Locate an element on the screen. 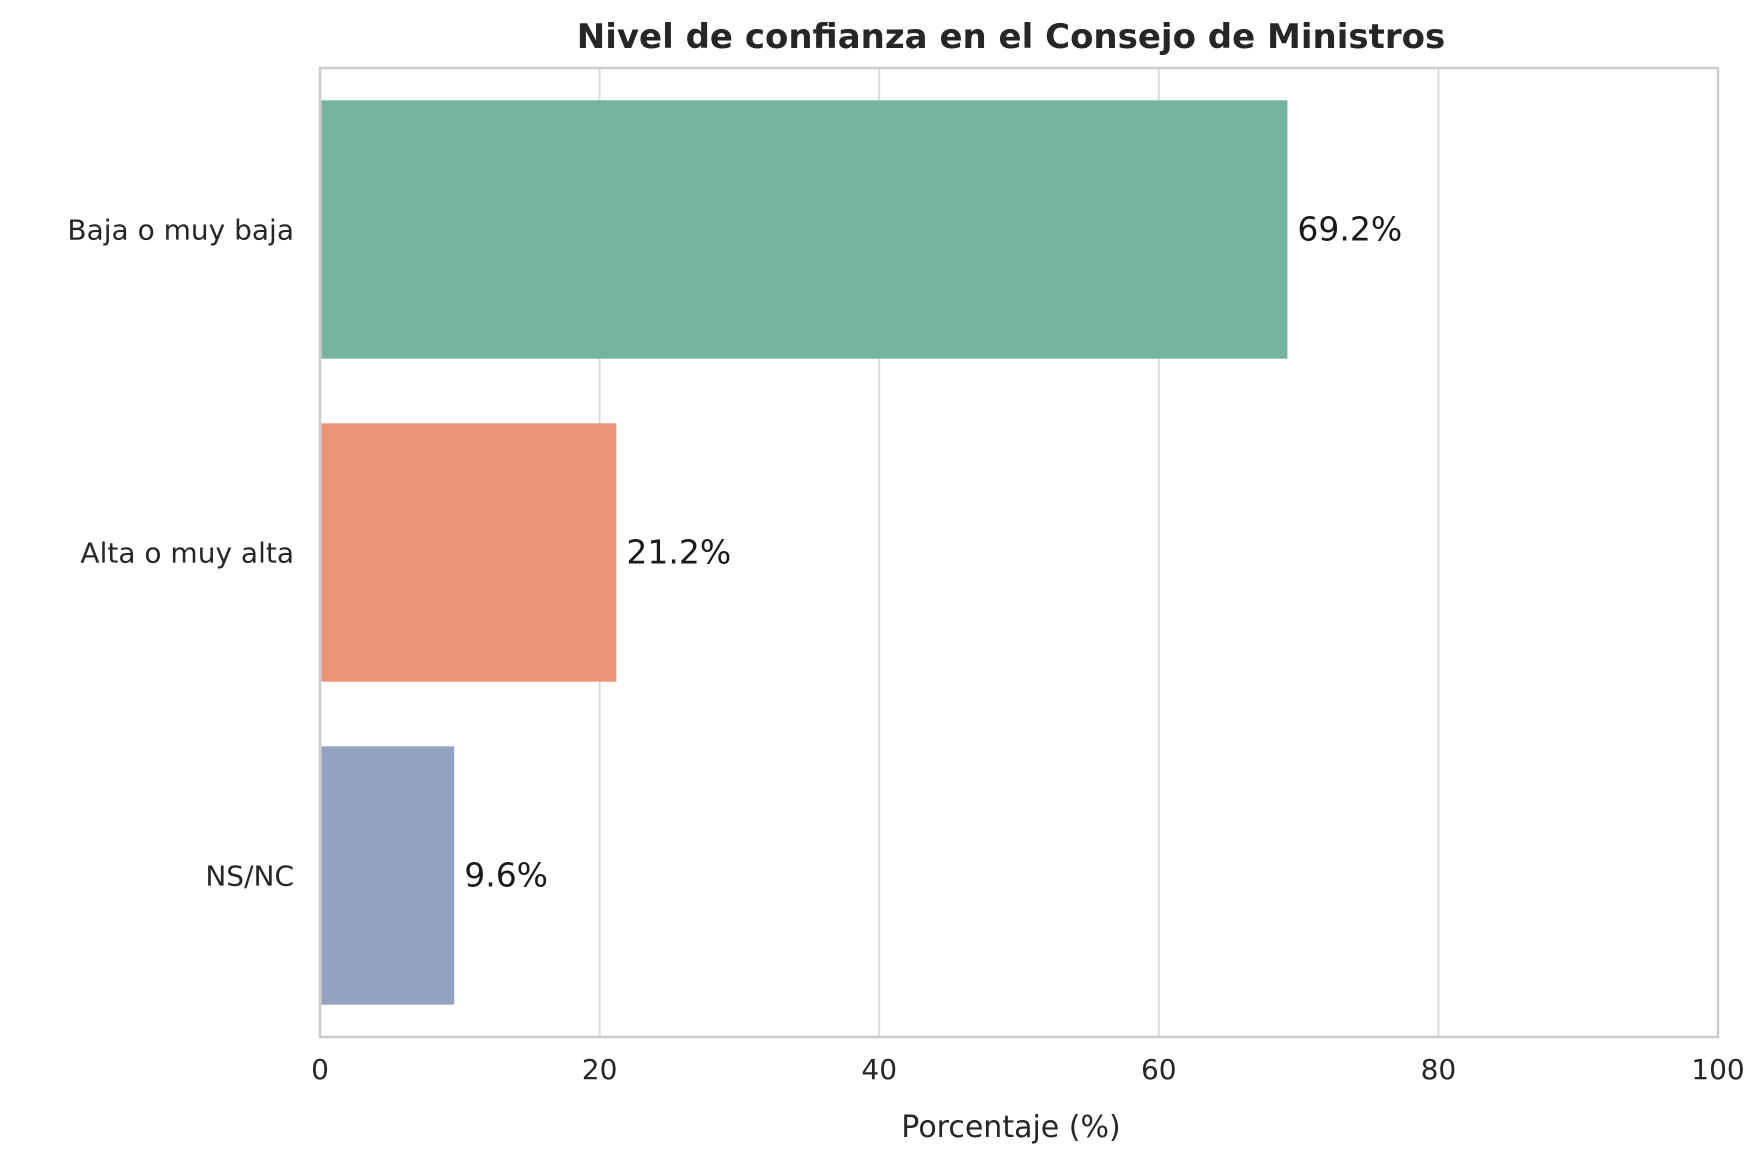  y-axis-ticks: Baja o muy baja Alta o muy alta NS/NC is located at coordinates (180, 553).